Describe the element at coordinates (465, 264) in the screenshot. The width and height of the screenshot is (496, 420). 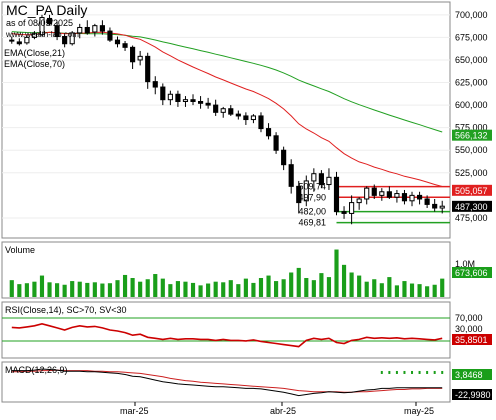
I see `volume-tick: 1,0M` at that location.